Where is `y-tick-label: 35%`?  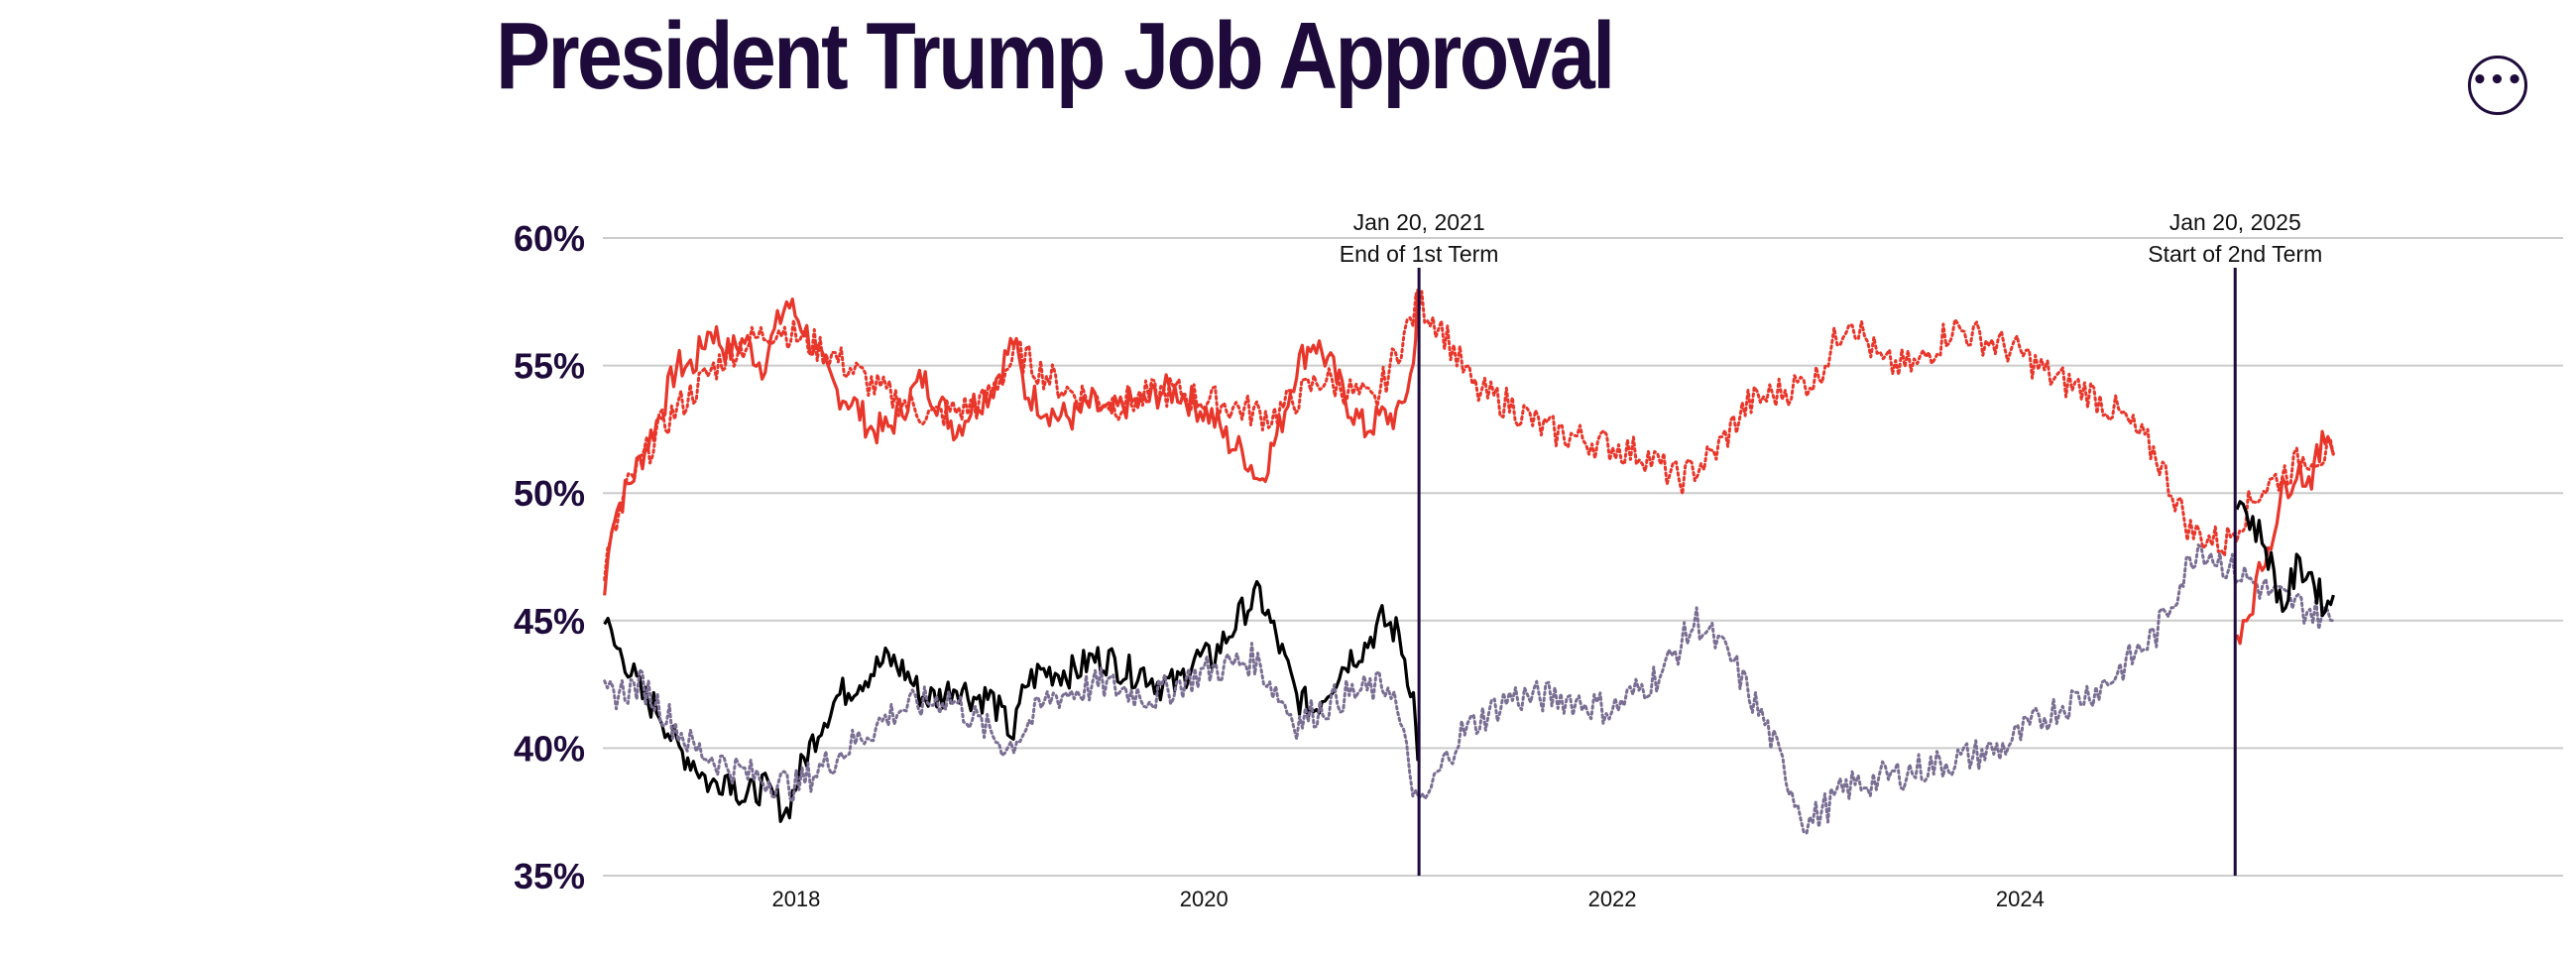 y-tick-label: 35% is located at coordinates (549, 876).